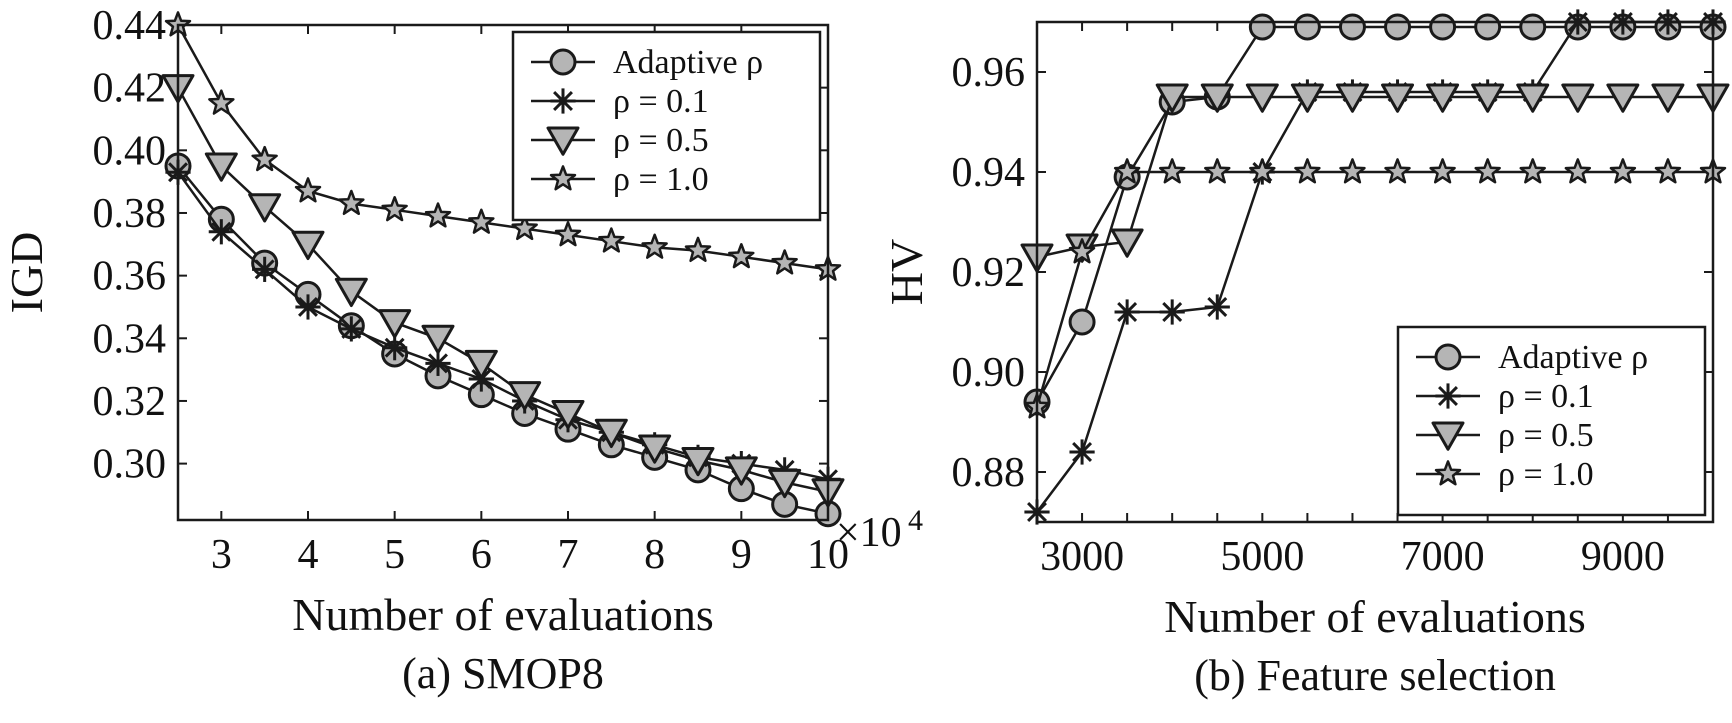 Image resolution: width=1732 pixels, height=723 pixels. I want to click on y-tick-label: 0.92, so click(989, 273).